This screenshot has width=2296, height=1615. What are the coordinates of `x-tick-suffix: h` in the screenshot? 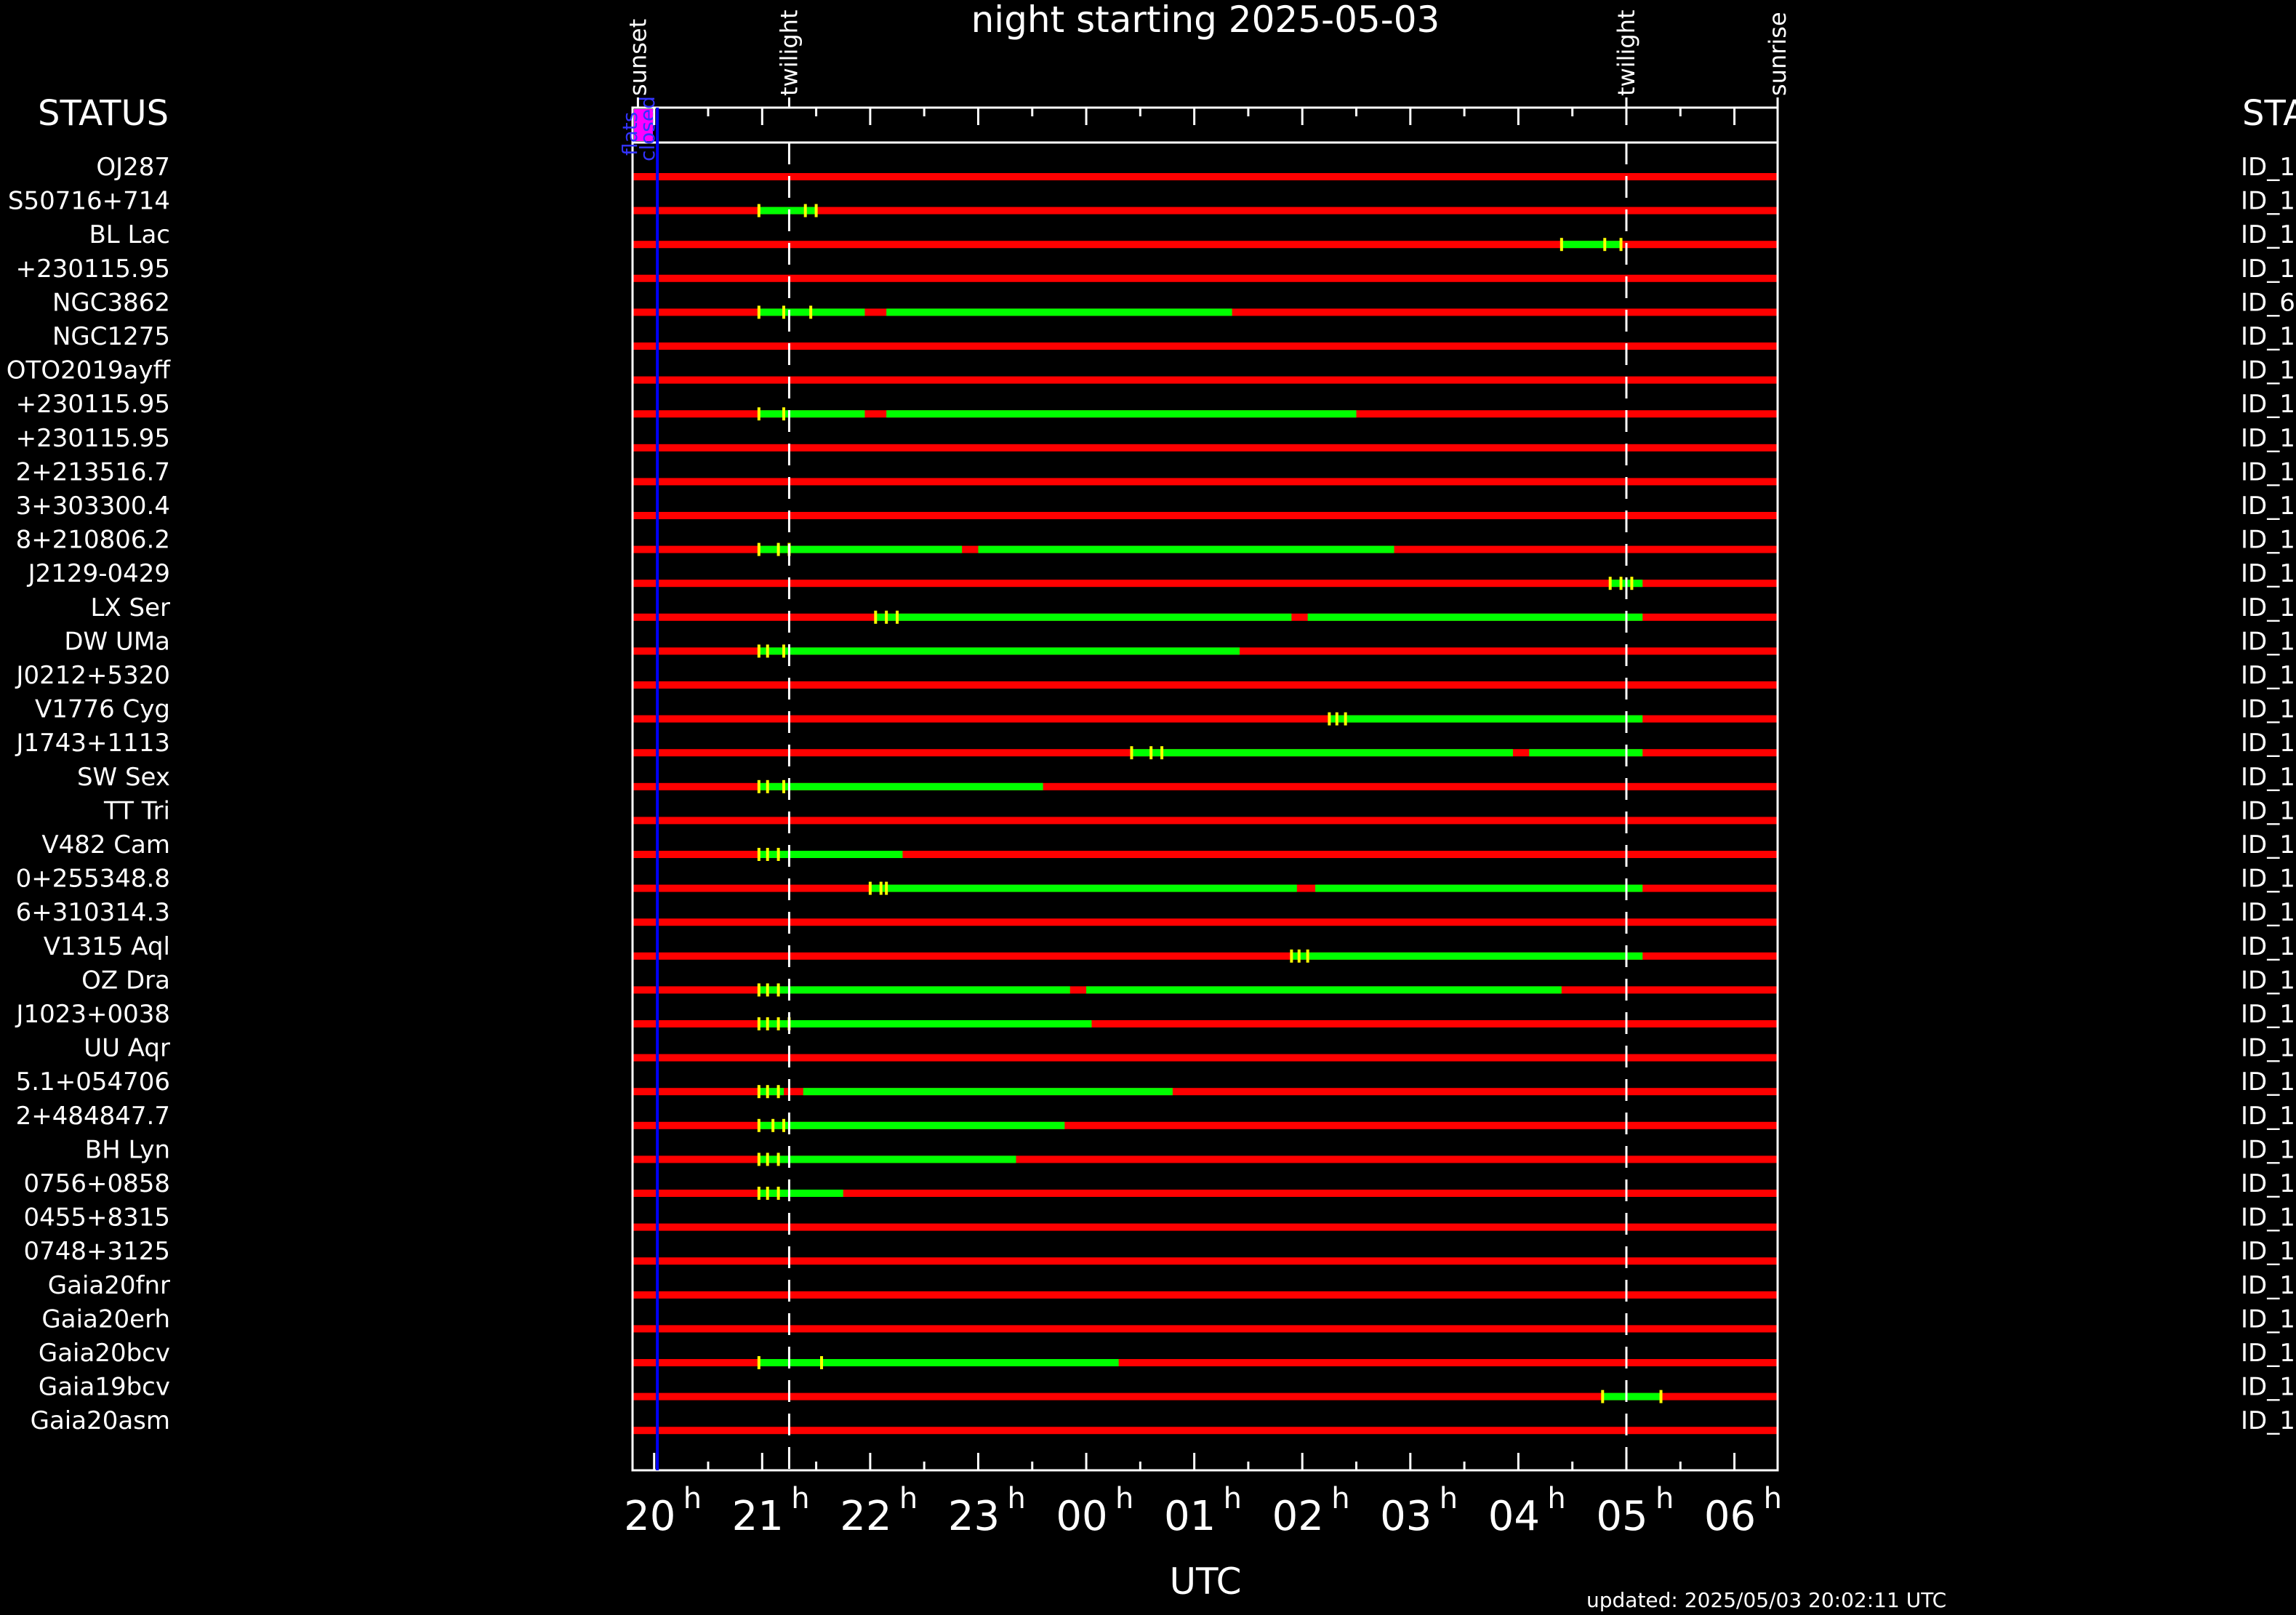 It's located at (1773, 1498).